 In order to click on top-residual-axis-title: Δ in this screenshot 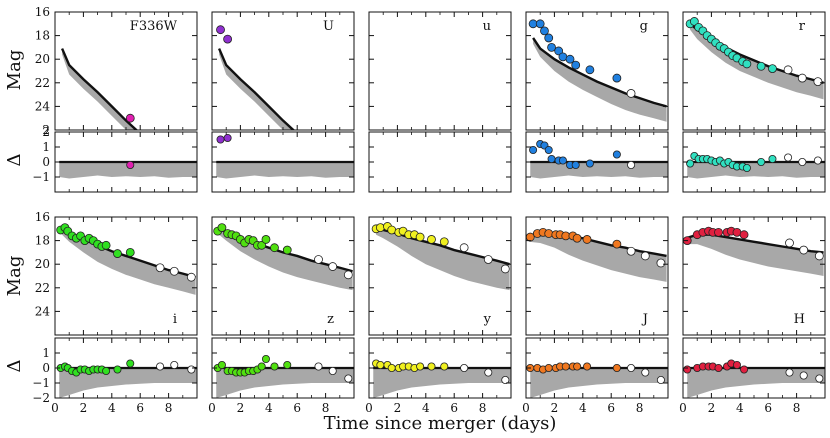, I will do `click(14, 160)`.